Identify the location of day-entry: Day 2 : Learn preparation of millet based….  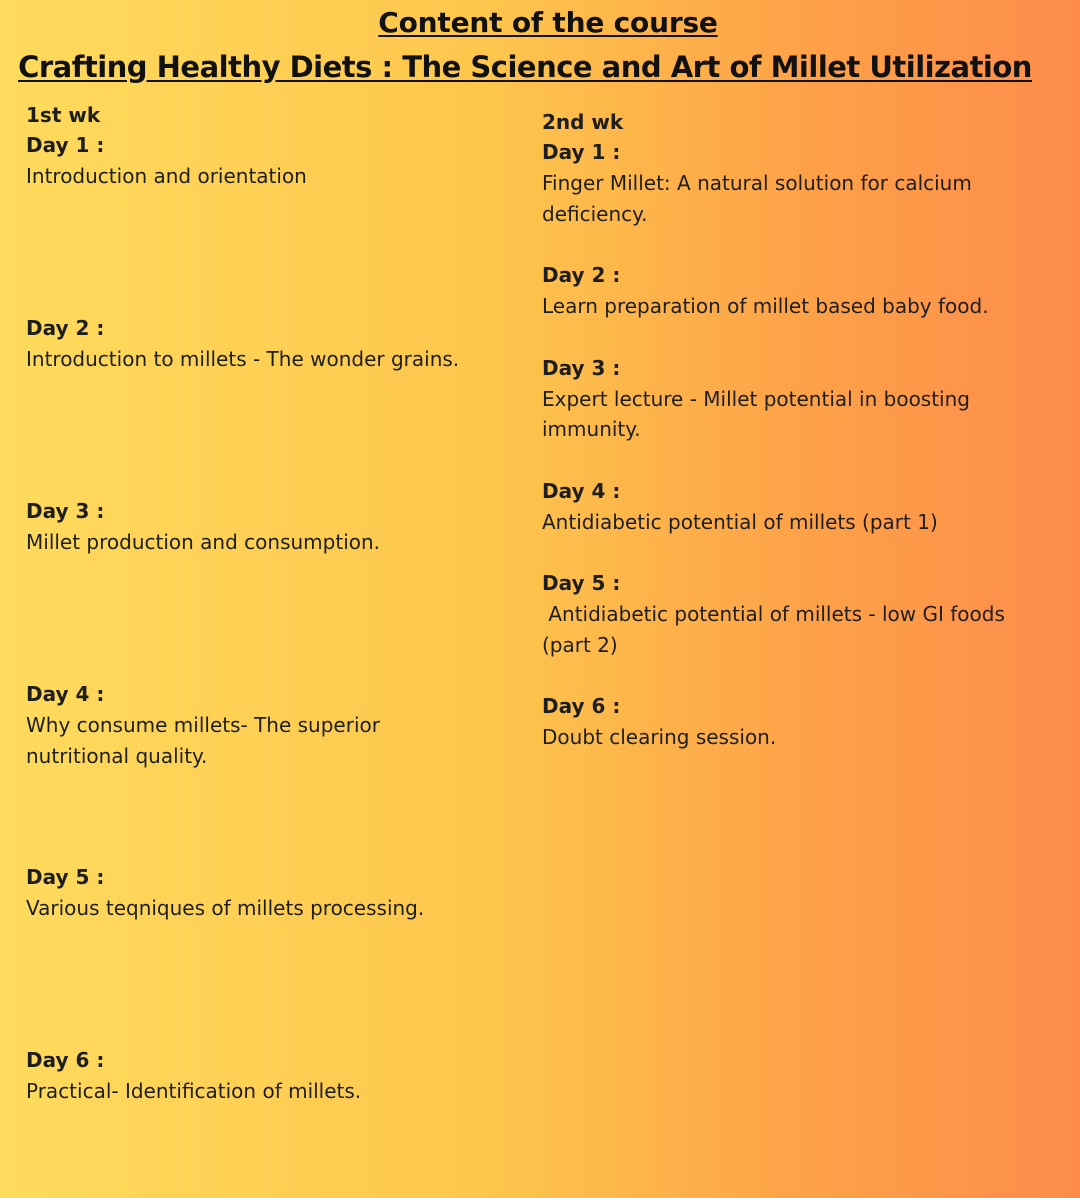
(773, 291).